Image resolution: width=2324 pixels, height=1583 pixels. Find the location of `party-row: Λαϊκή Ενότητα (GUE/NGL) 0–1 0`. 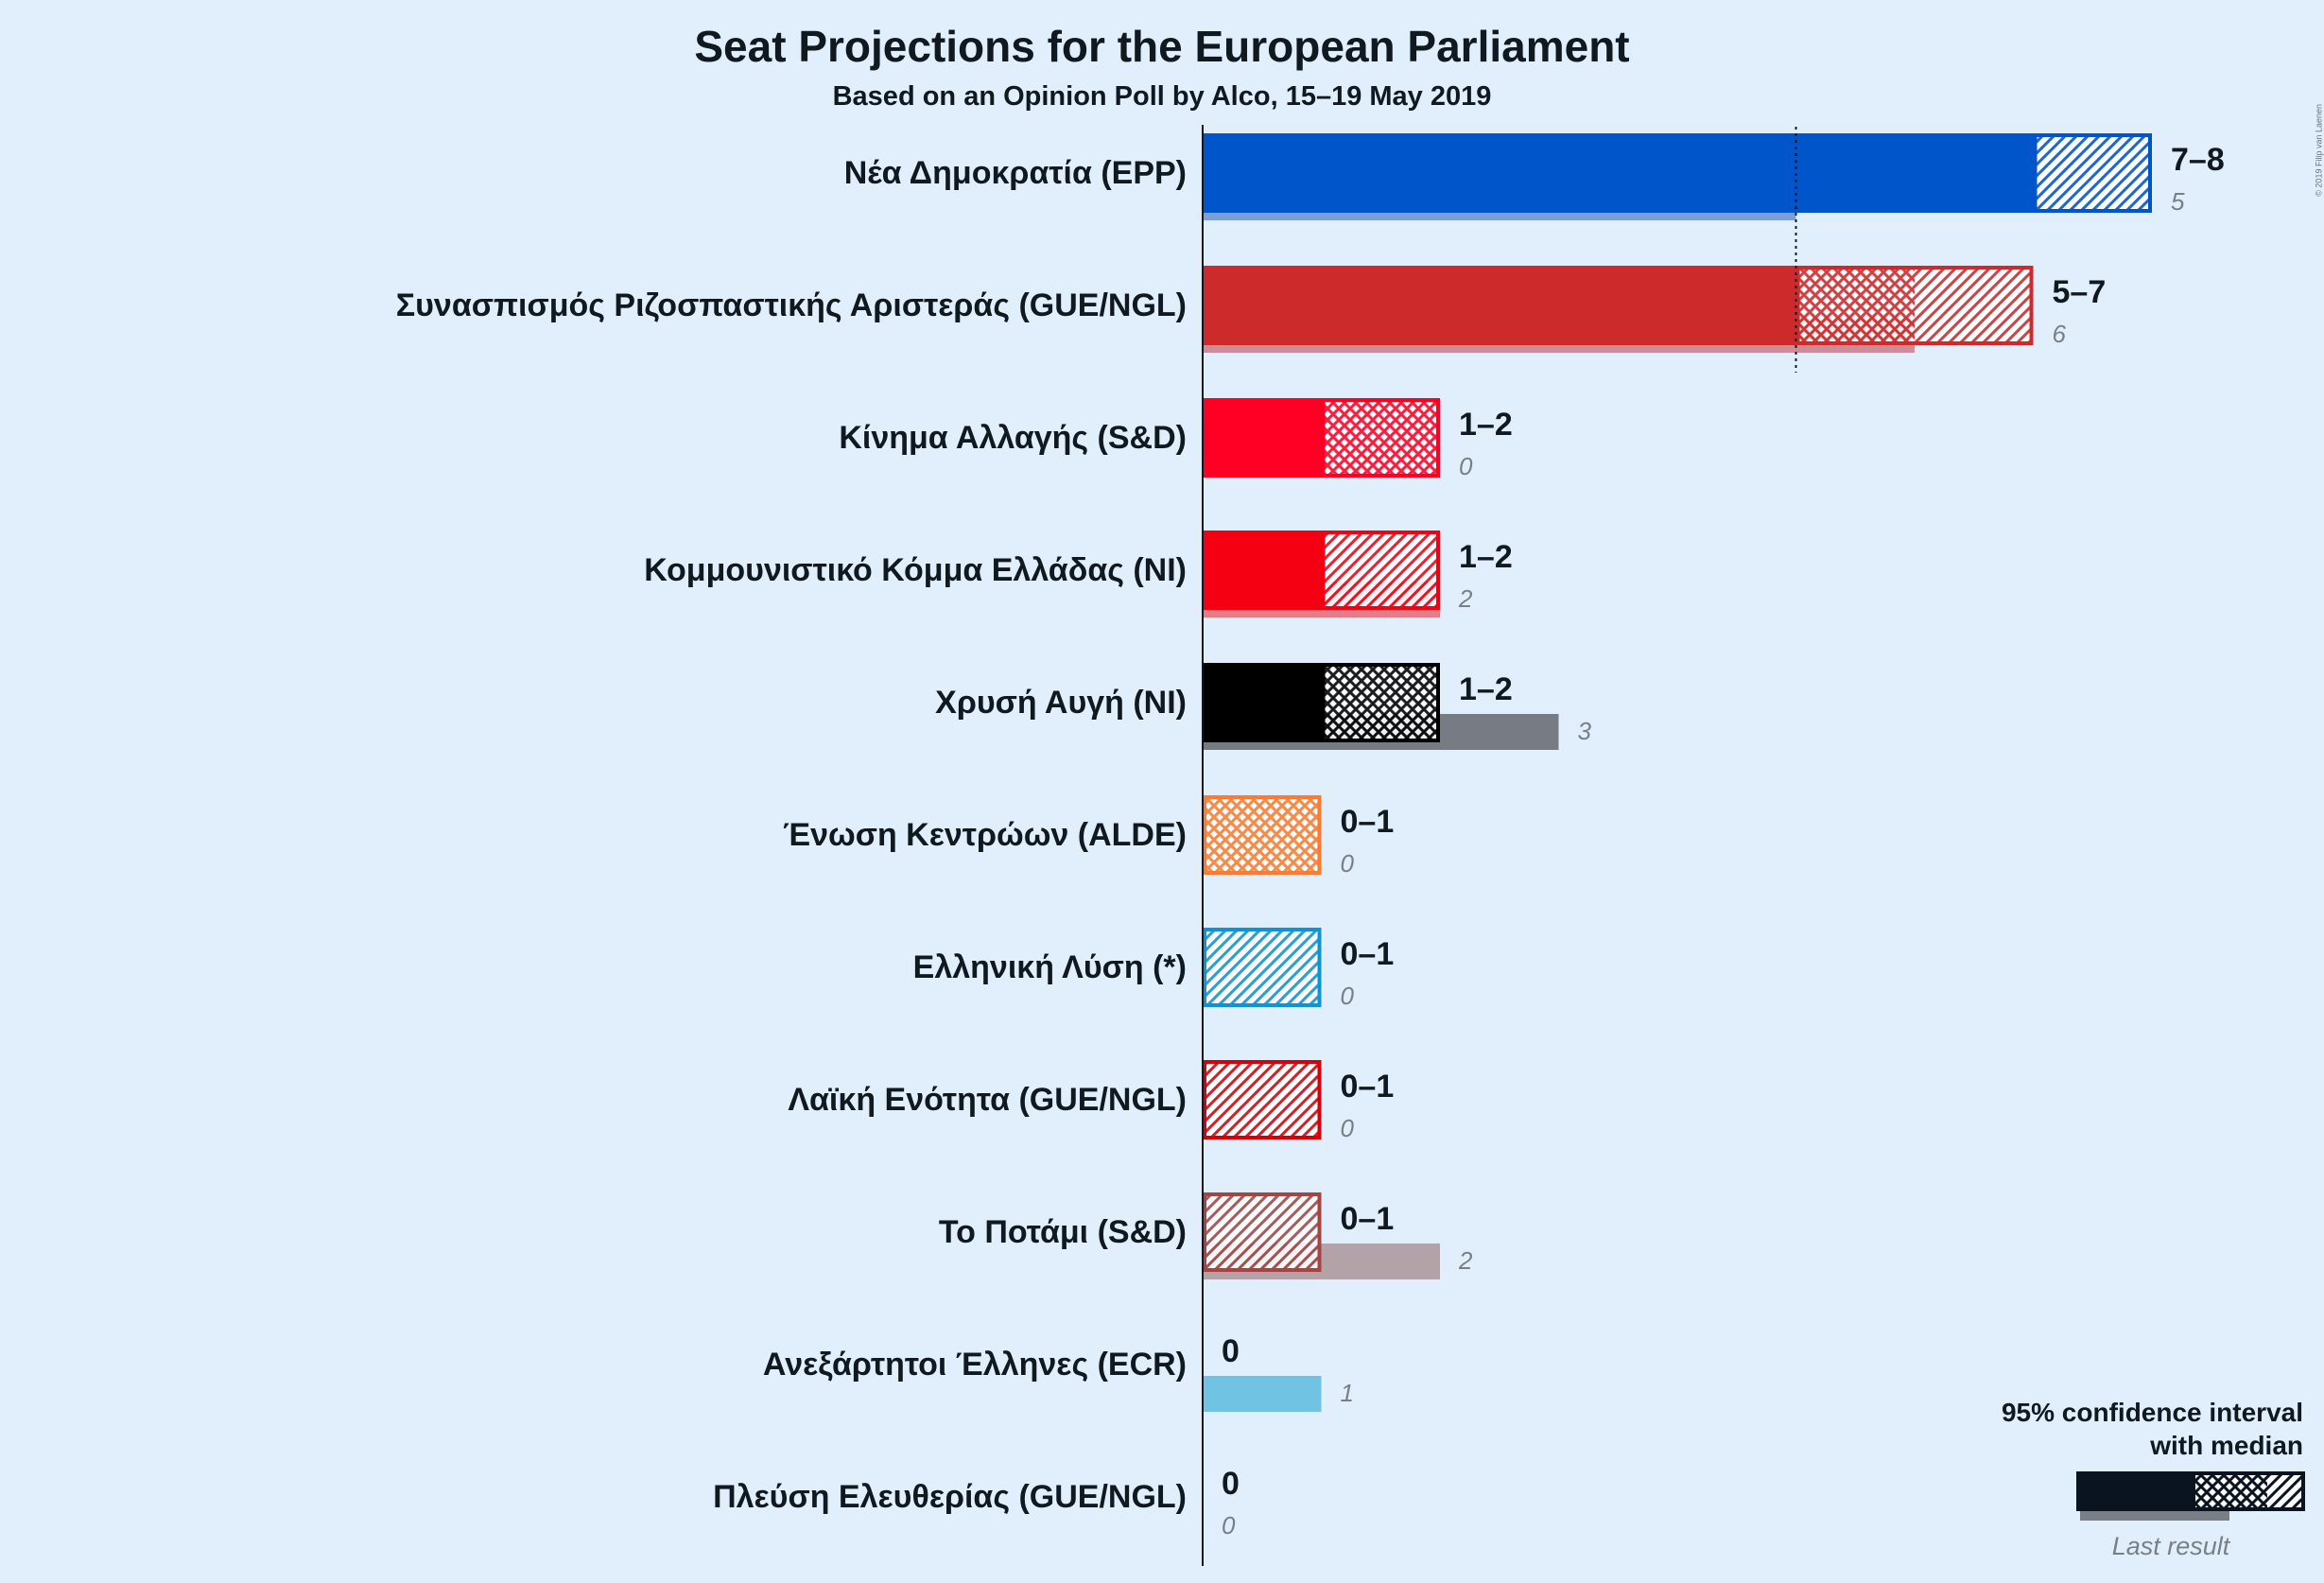

party-row: Λαϊκή Ενότητα (GUE/NGL) 0–1 0 is located at coordinates (1091, 1101).